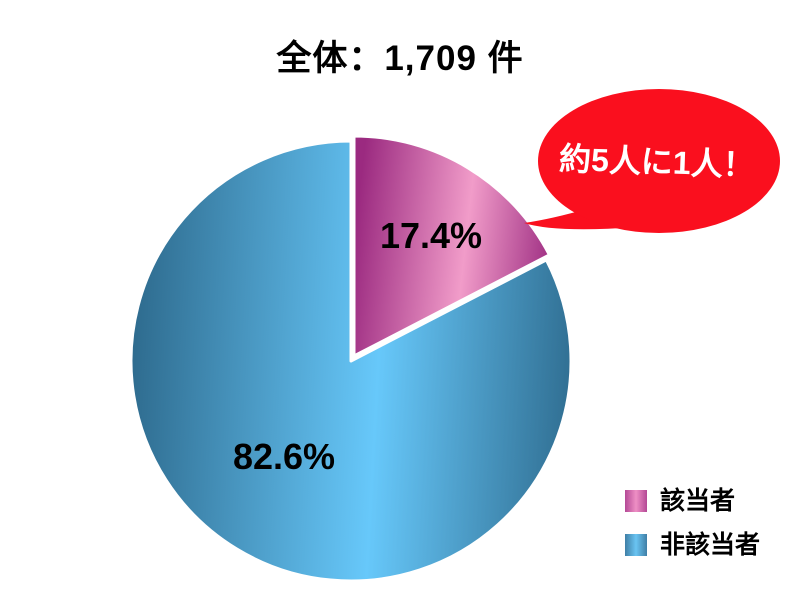 The height and width of the screenshot is (616, 800). I want to click on speech-bubble, so click(652, 161).